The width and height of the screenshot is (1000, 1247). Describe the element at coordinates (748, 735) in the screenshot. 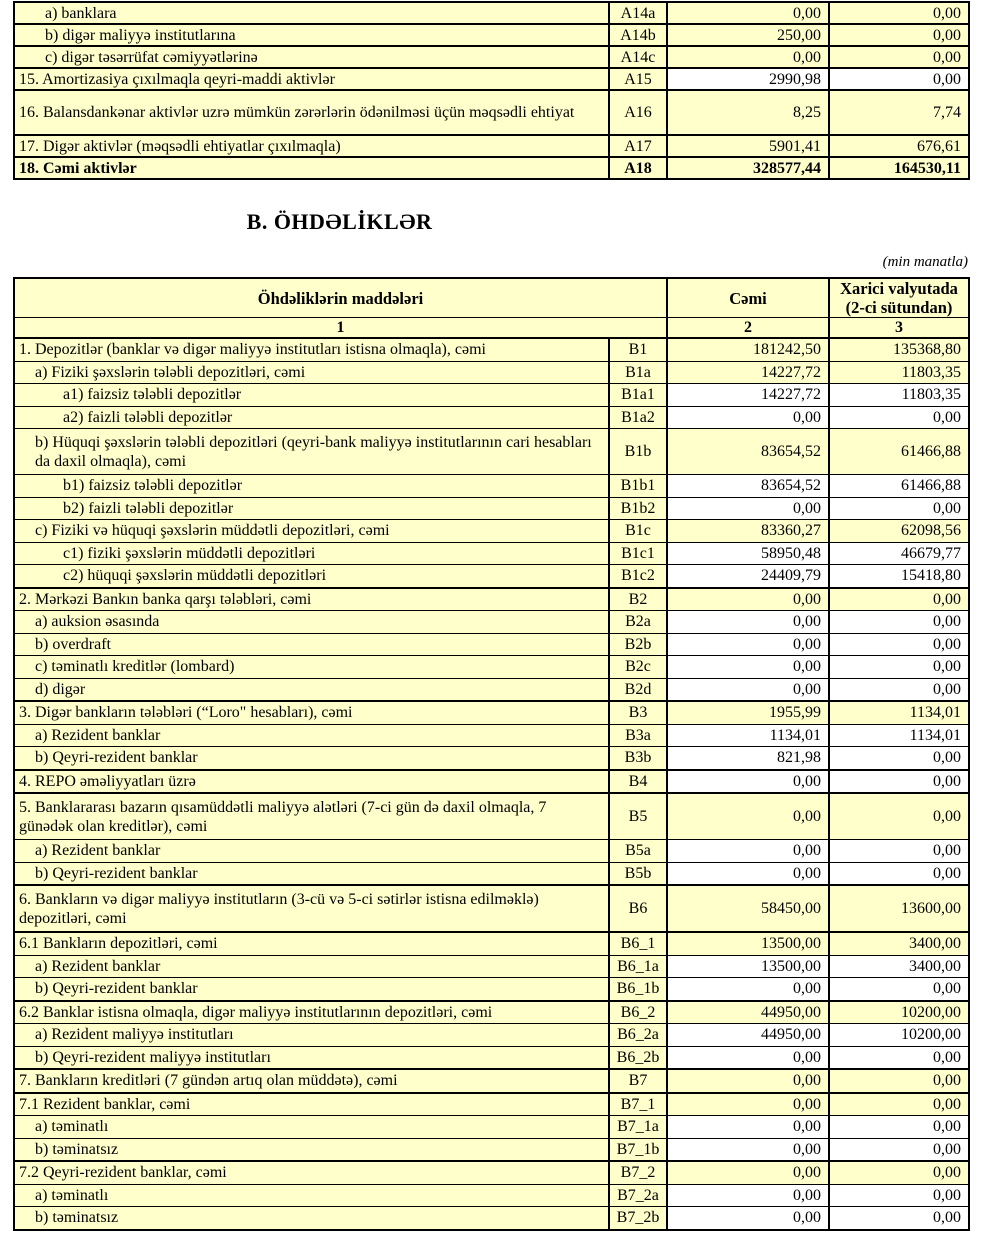

I see `row-total: 1134,01` at that location.